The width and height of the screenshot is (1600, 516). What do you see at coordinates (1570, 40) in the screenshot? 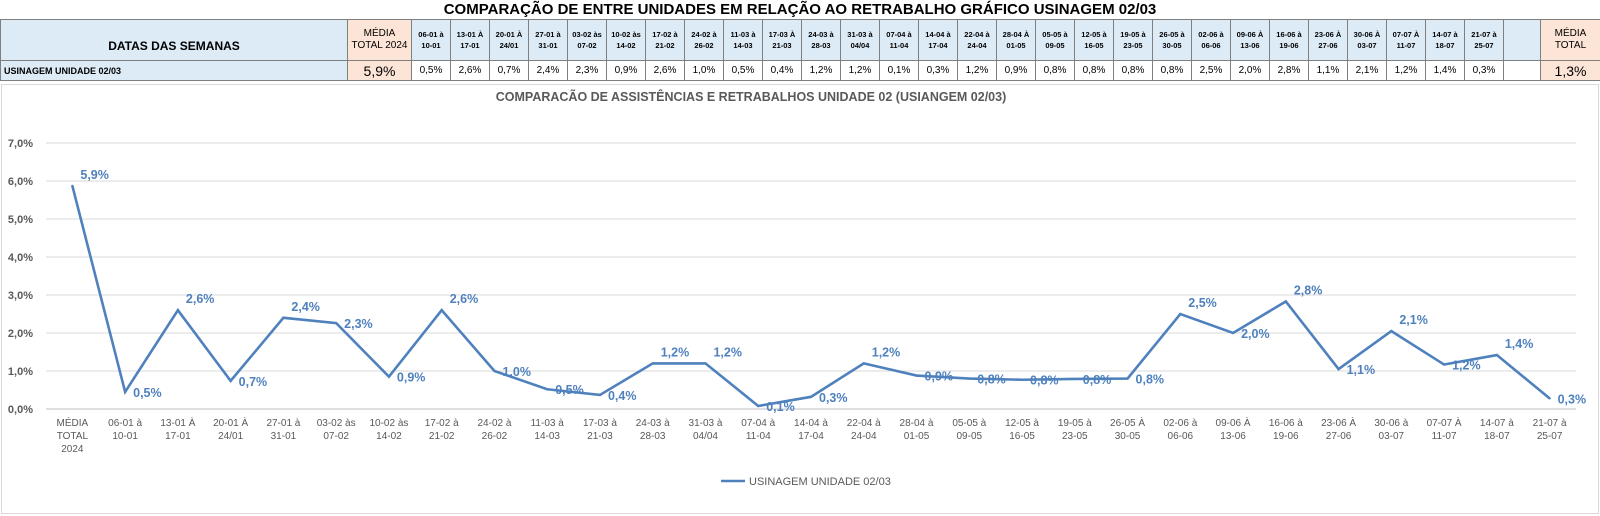
I see `media-total-header: MÉDIA TOTAL` at bounding box center [1570, 40].